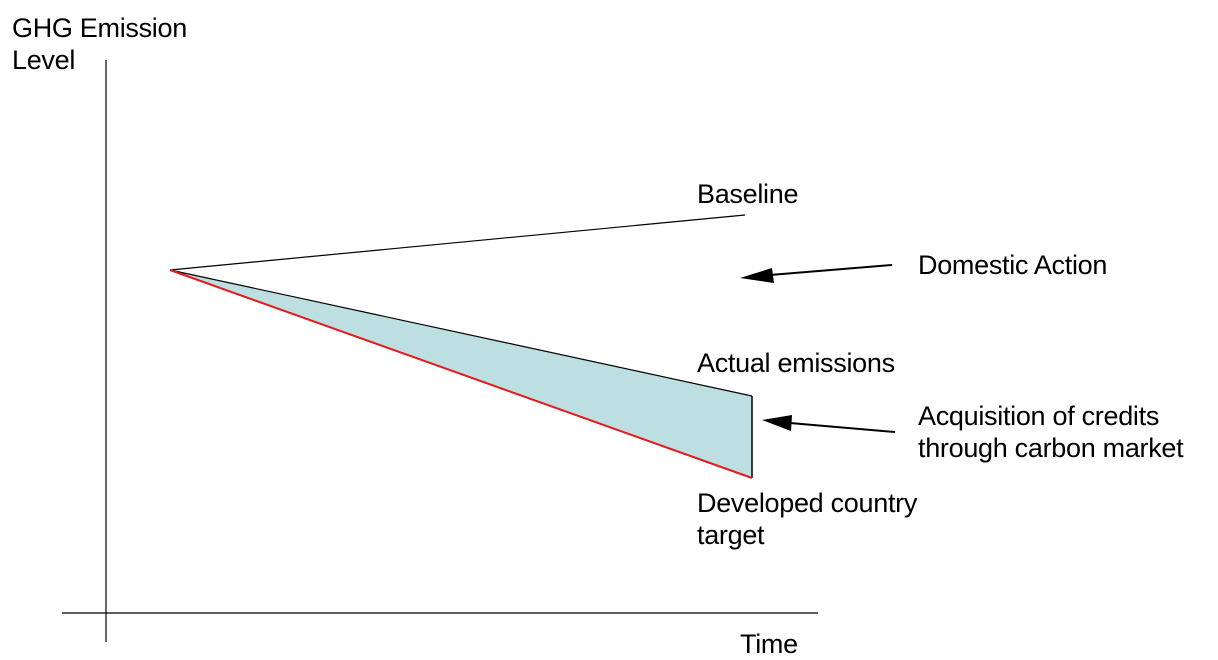  I want to click on target-label-line1: Developed country, so click(807, 503).